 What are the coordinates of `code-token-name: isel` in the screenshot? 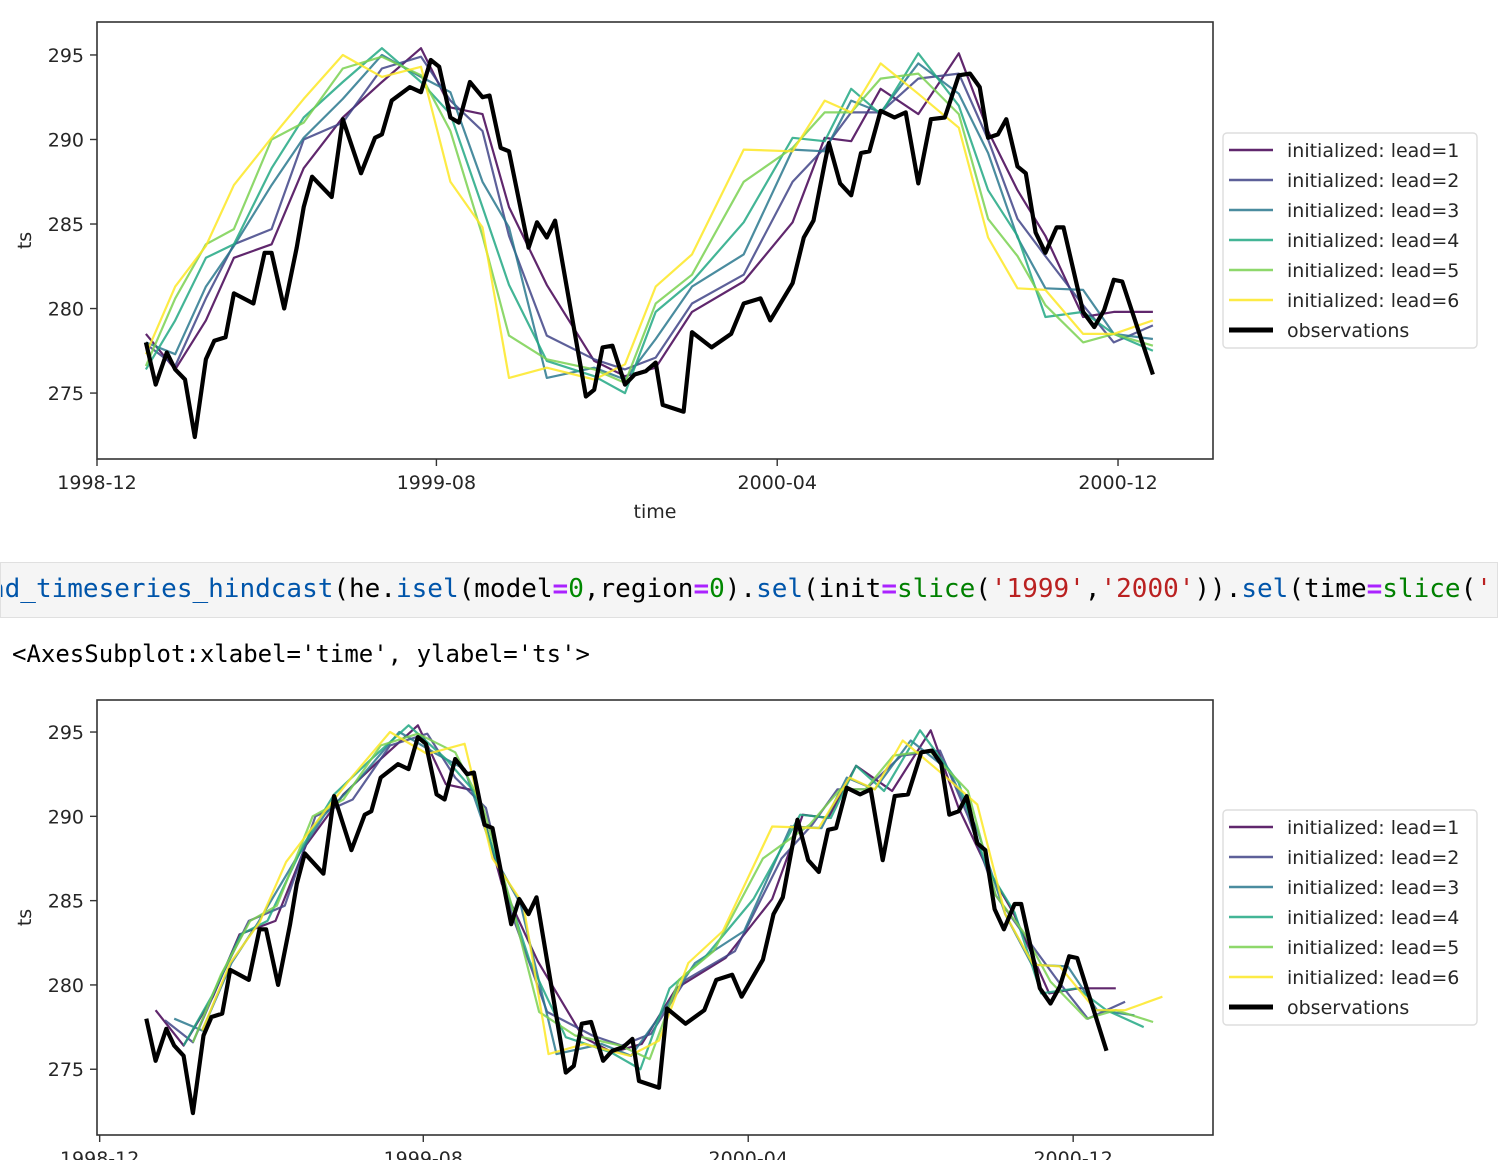 It's located at (427, 589).